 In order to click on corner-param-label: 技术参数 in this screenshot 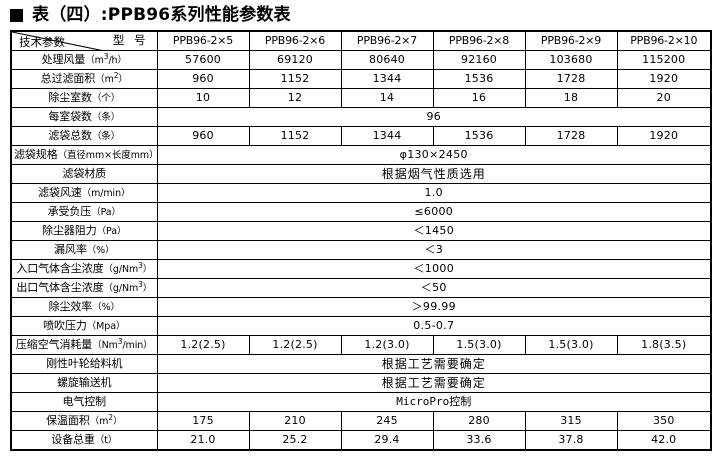, I will do `click(42, 41)`.